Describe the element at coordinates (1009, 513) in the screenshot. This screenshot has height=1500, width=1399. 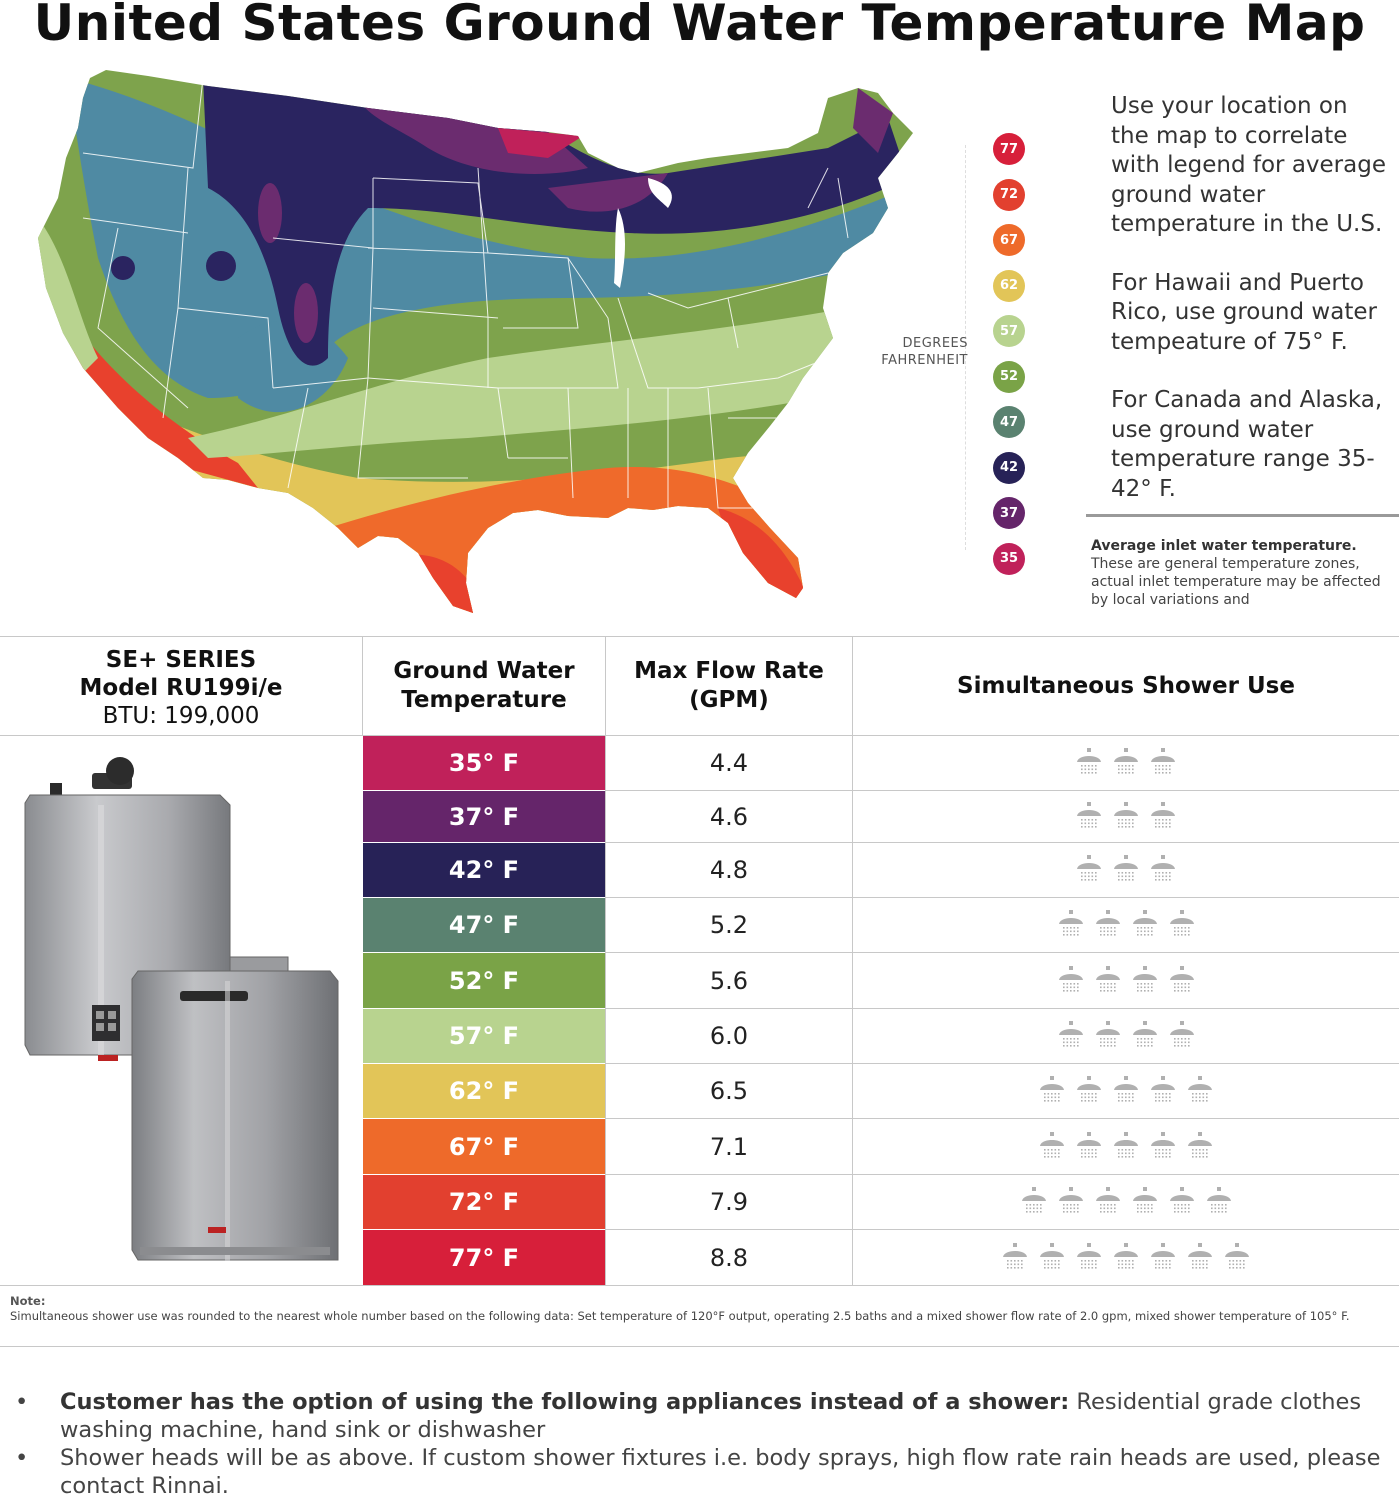
I see `legend-dot-37: 37` at that location.